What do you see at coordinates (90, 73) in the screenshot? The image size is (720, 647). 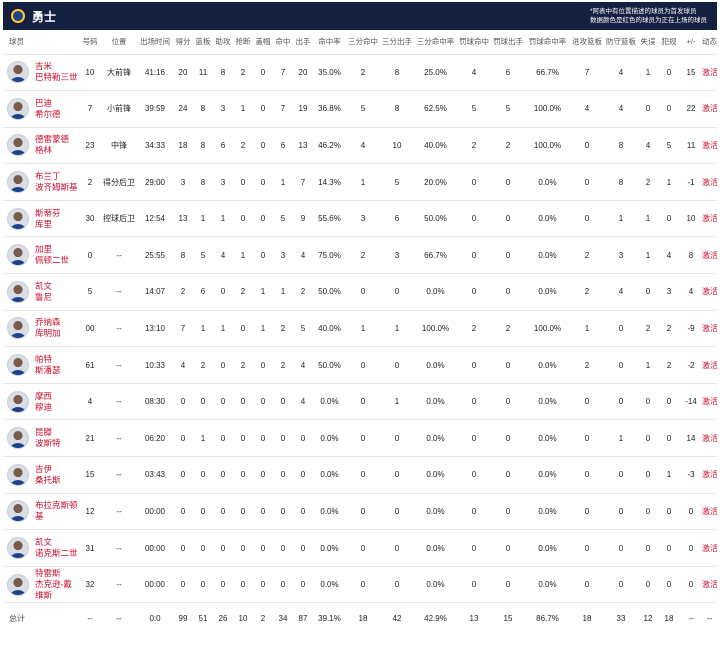 I see `stat-number: 10` at bounding box center [90, 73].